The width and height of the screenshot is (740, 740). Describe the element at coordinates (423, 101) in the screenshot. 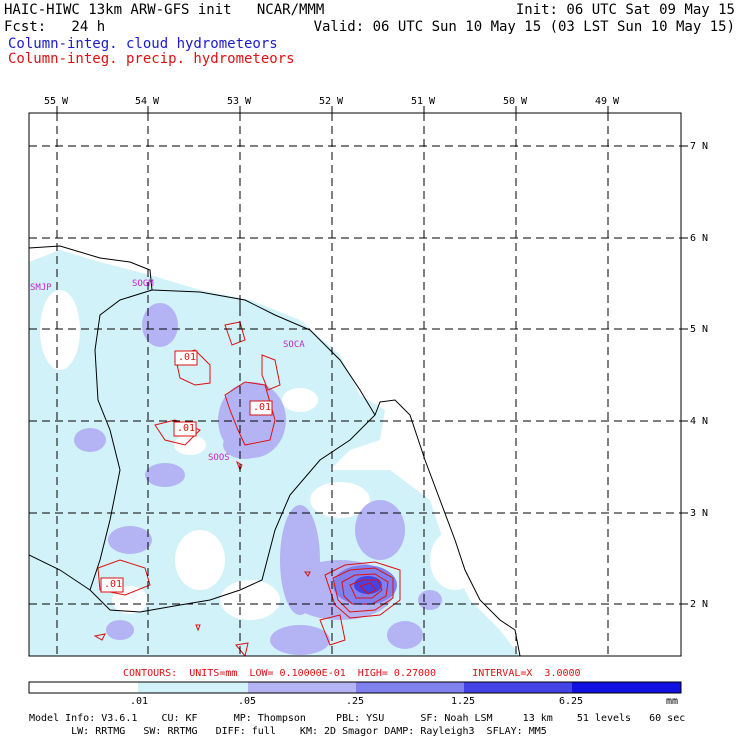

I see `lon-label: 51 W` at that location.